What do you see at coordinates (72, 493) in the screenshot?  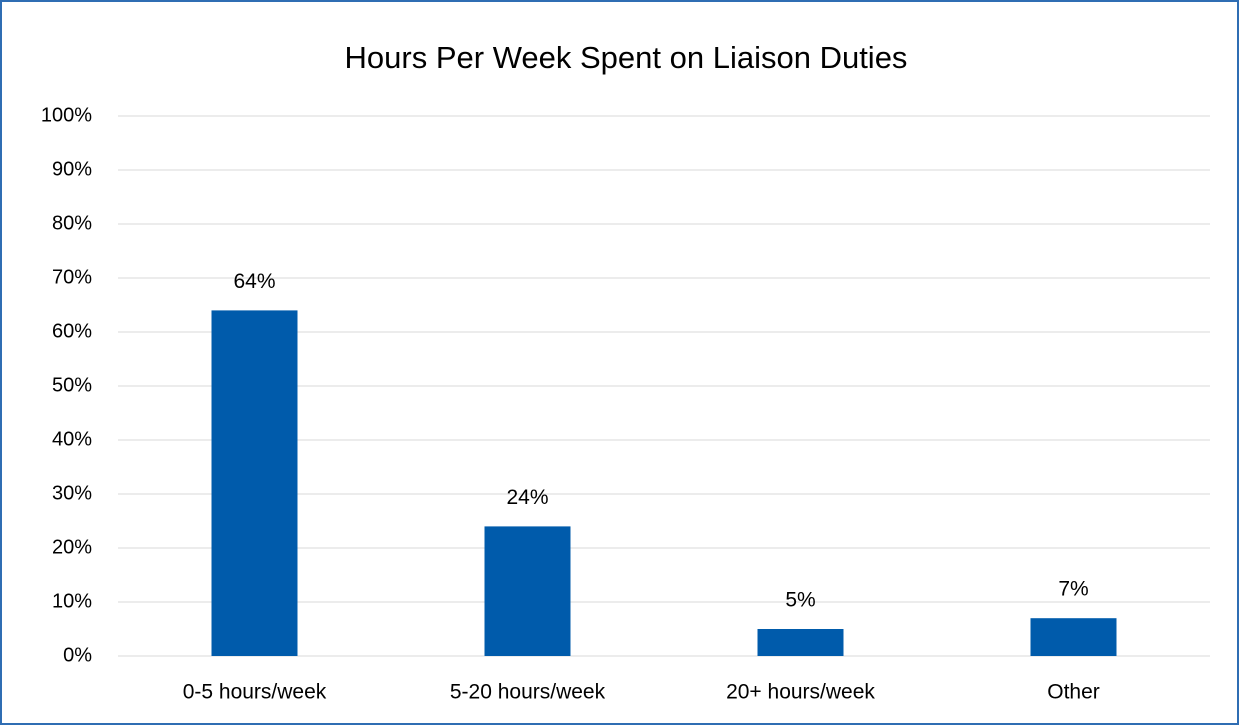 I see `y-tick-label: 30%` at bounding box center [72, 493].